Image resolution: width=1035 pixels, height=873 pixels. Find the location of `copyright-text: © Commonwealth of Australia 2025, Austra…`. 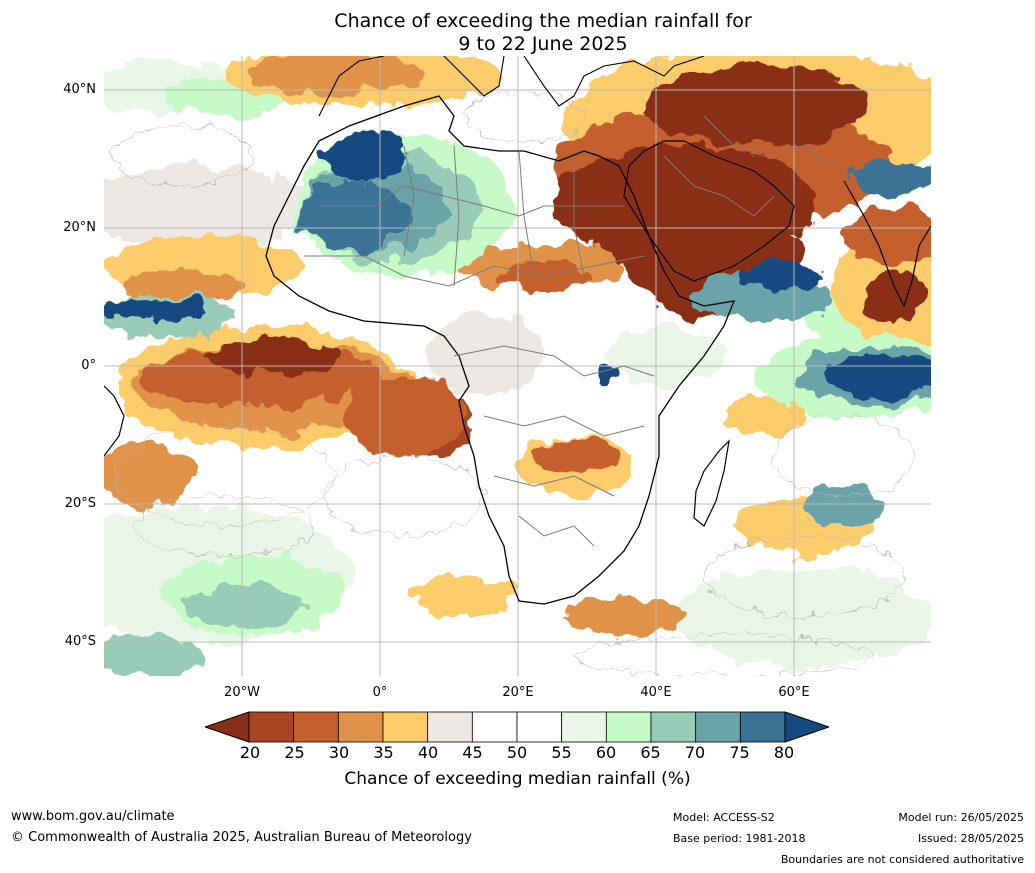

copyright-text: © Commonwealth of Australia 2025, Austra… is located at coordinates (241, 837).